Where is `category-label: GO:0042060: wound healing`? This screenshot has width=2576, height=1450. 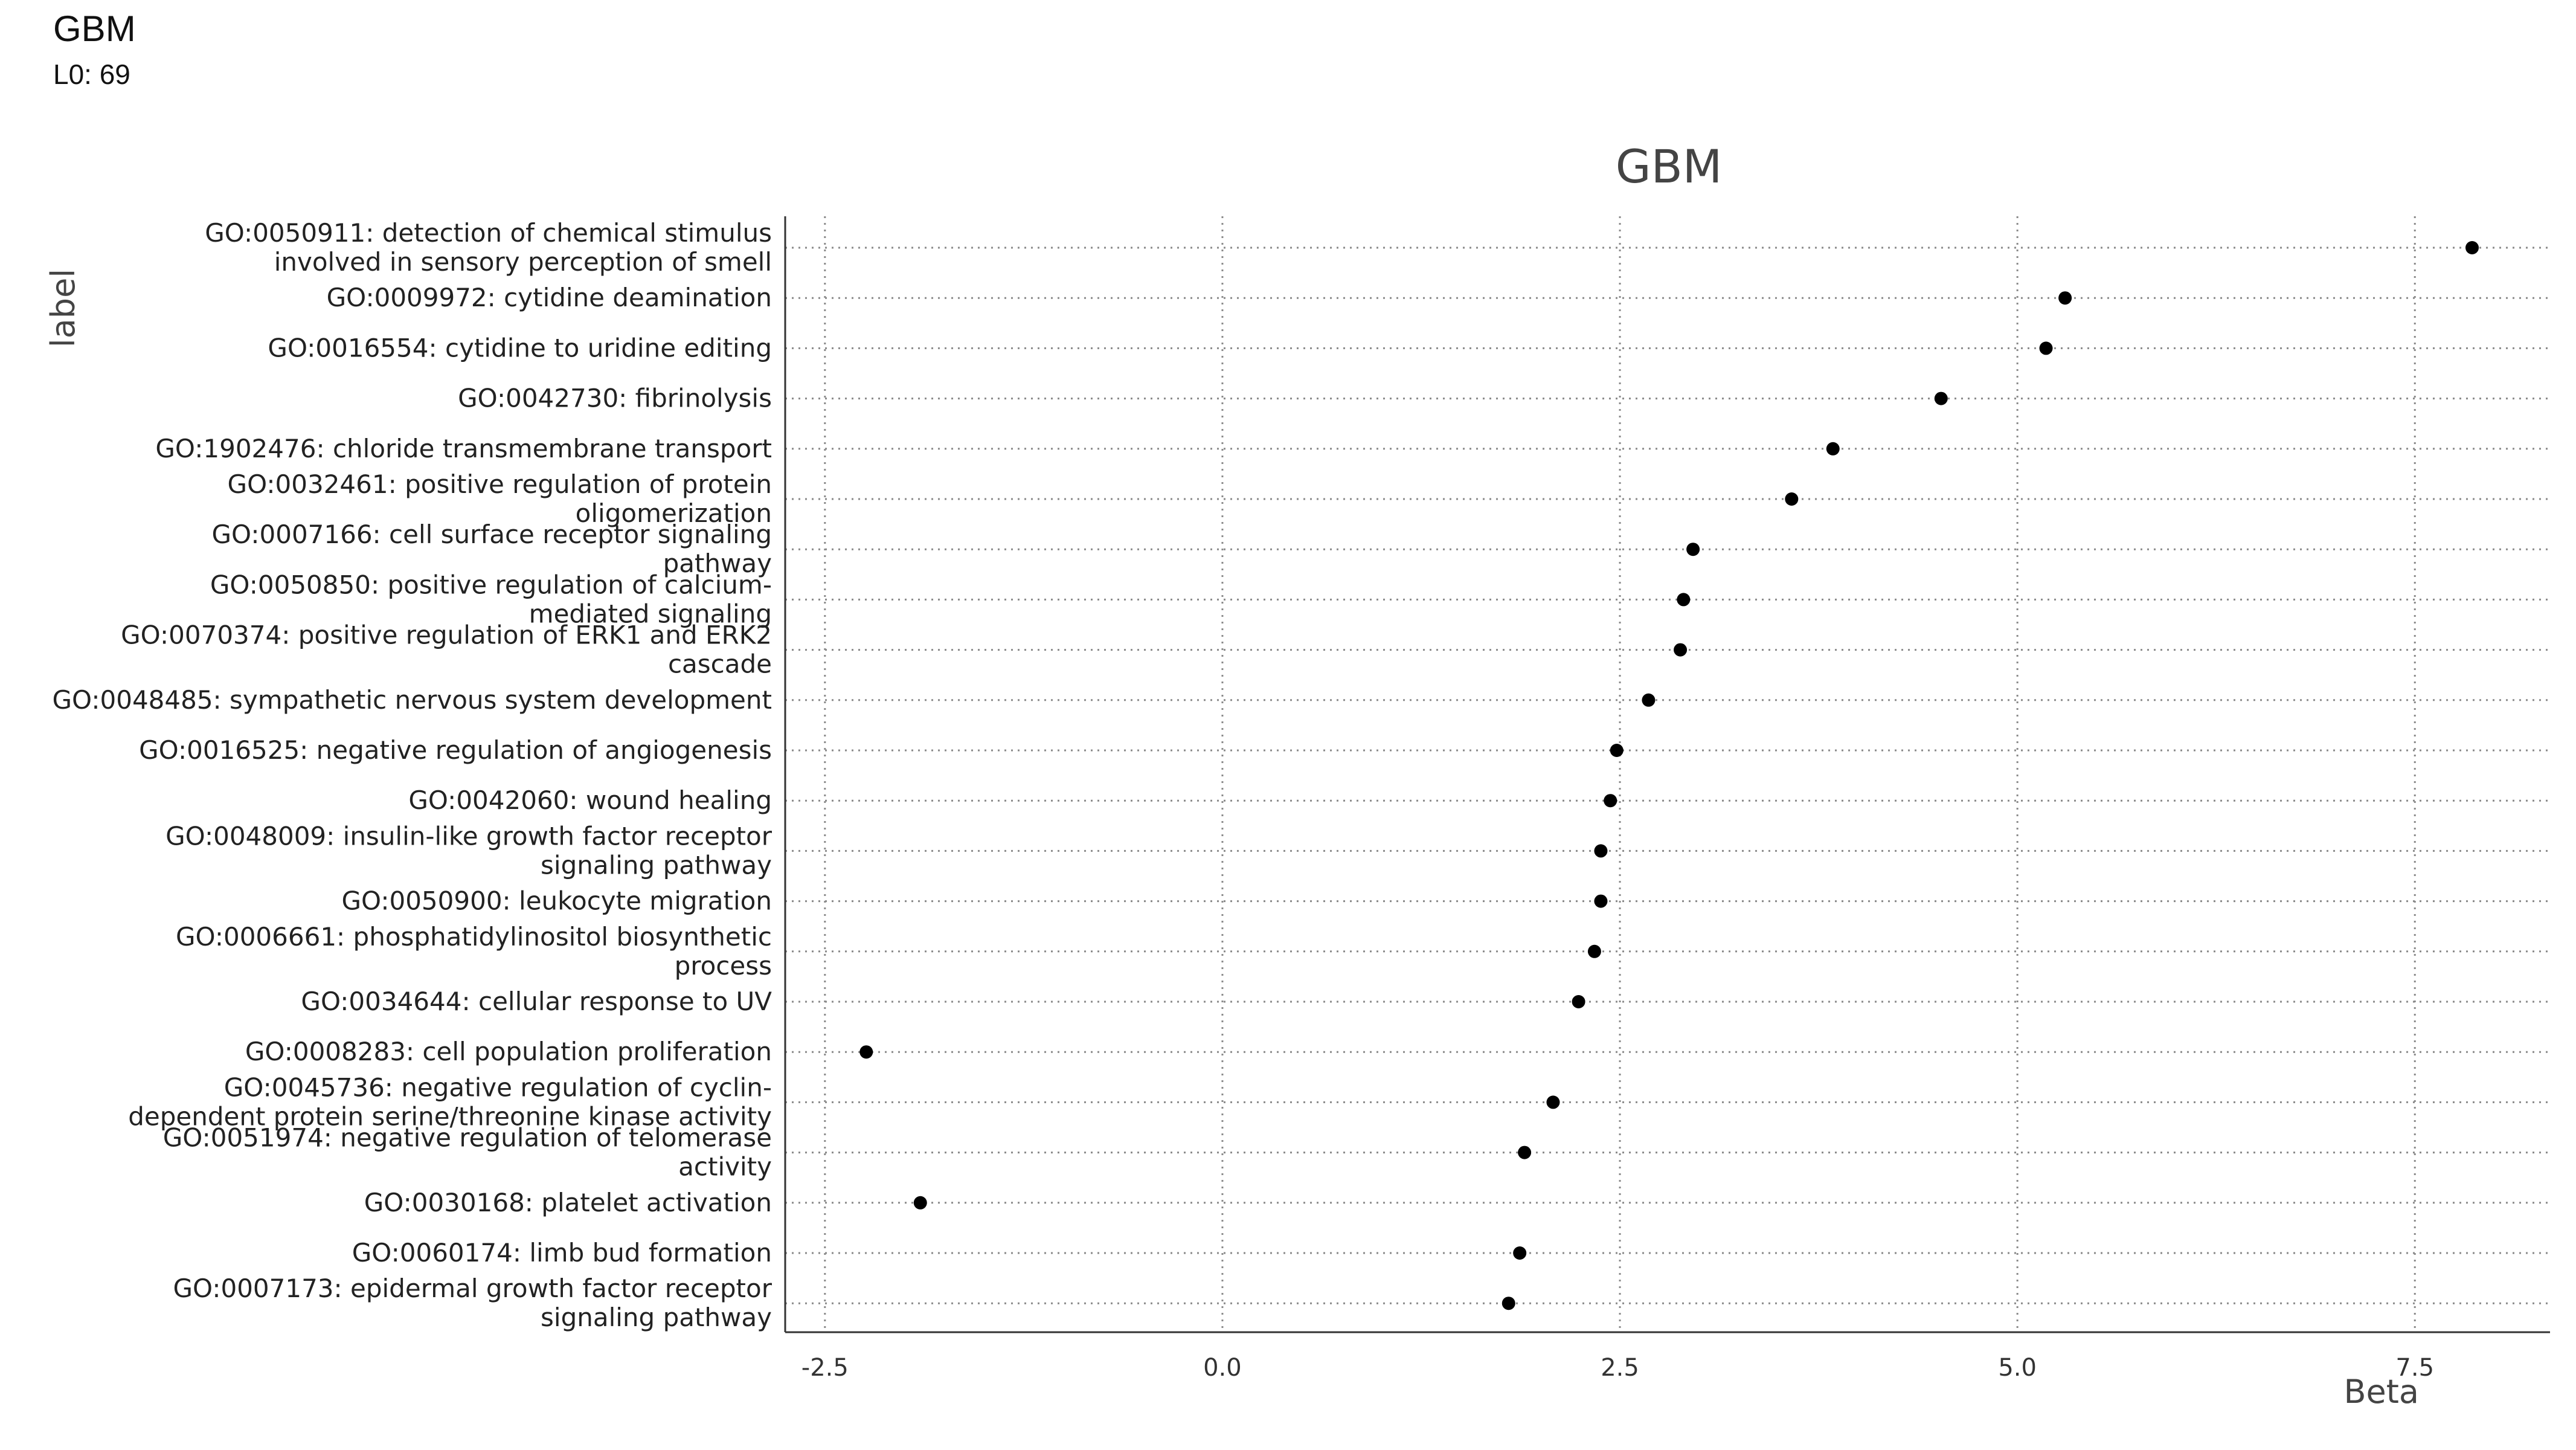
category-label: GO:0042060: wound healing is located at coordinates (590, 800).